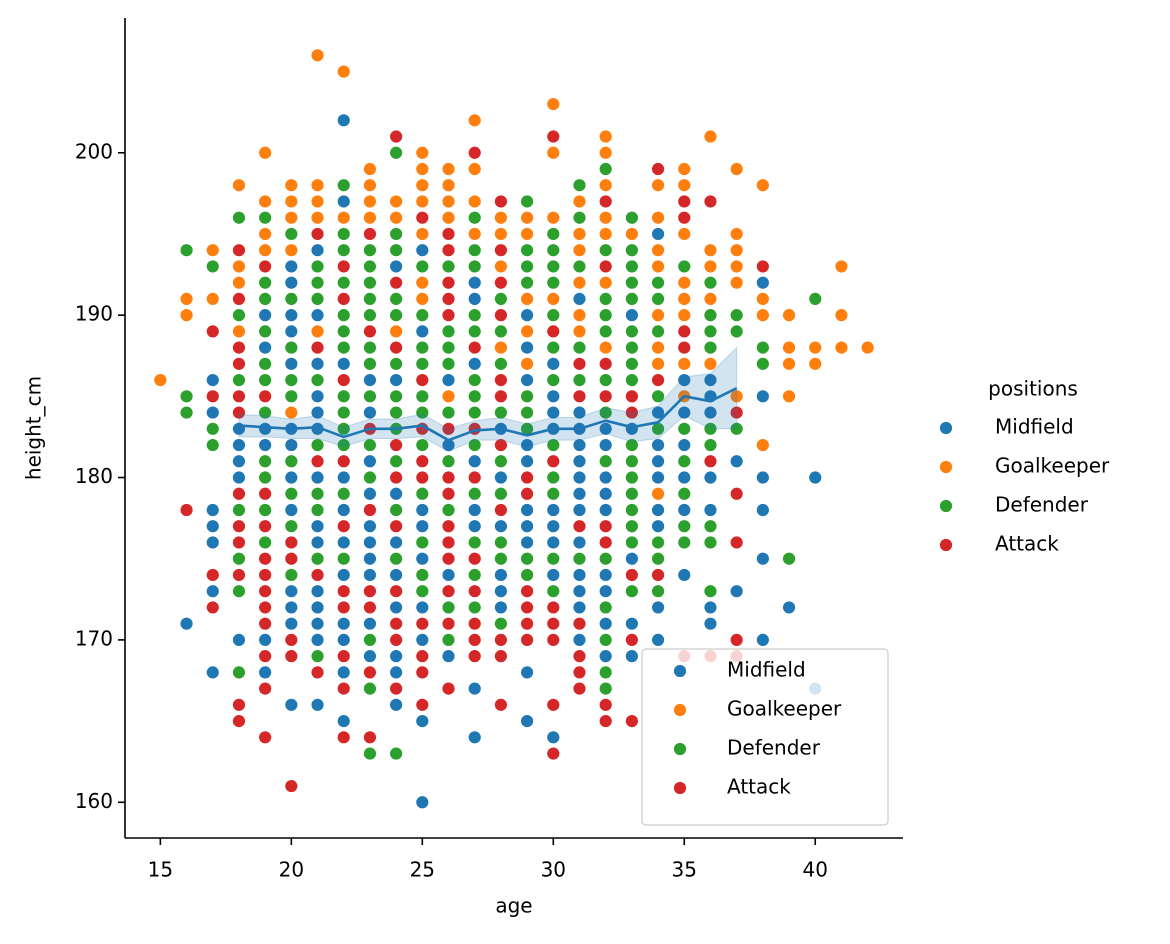 The width and height of the screenshot is (1170, 944). What do you see at coordinates (553, 870) in the screenshot?
I see `x-tick-label: 30` at bounding box center [553, 870].